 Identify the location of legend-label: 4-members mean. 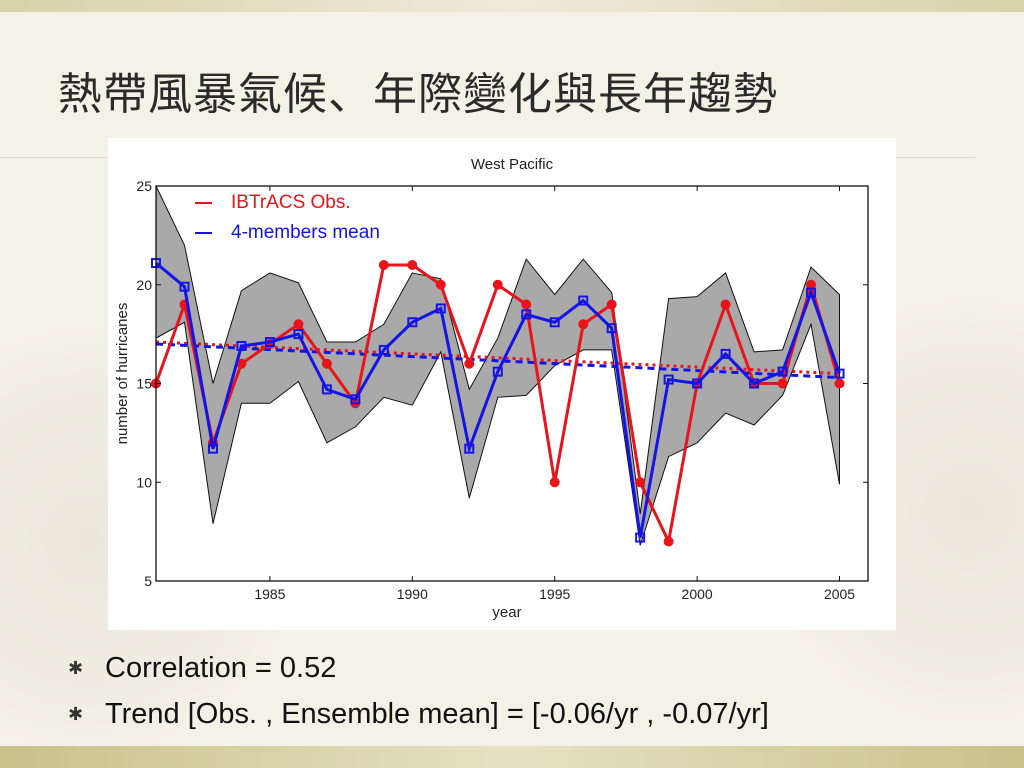
(305, 232).